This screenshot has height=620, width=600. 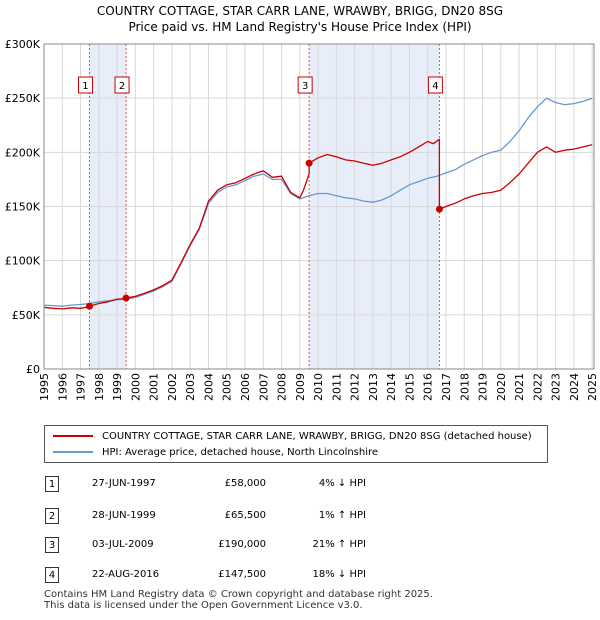 What do you see at coordinates (26, 315) in the screenshot?
I see `y-tick-label: £50K` at bounding box center [26, 315].